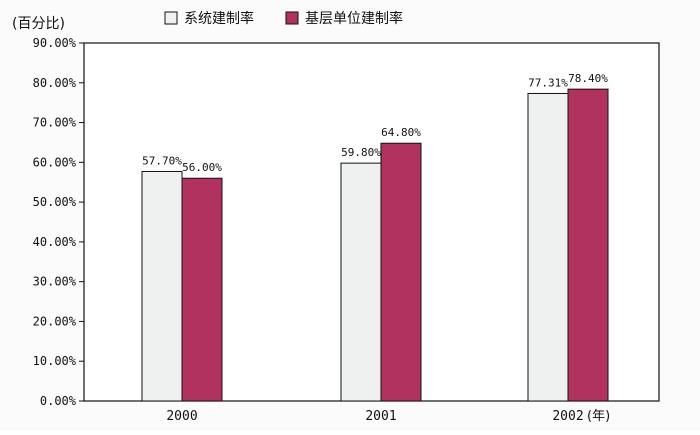  What do you see at coordinates (202, 167) in the screenshot?
I see `bar-value-label: 56.00%` at bounding box center [202, 167].